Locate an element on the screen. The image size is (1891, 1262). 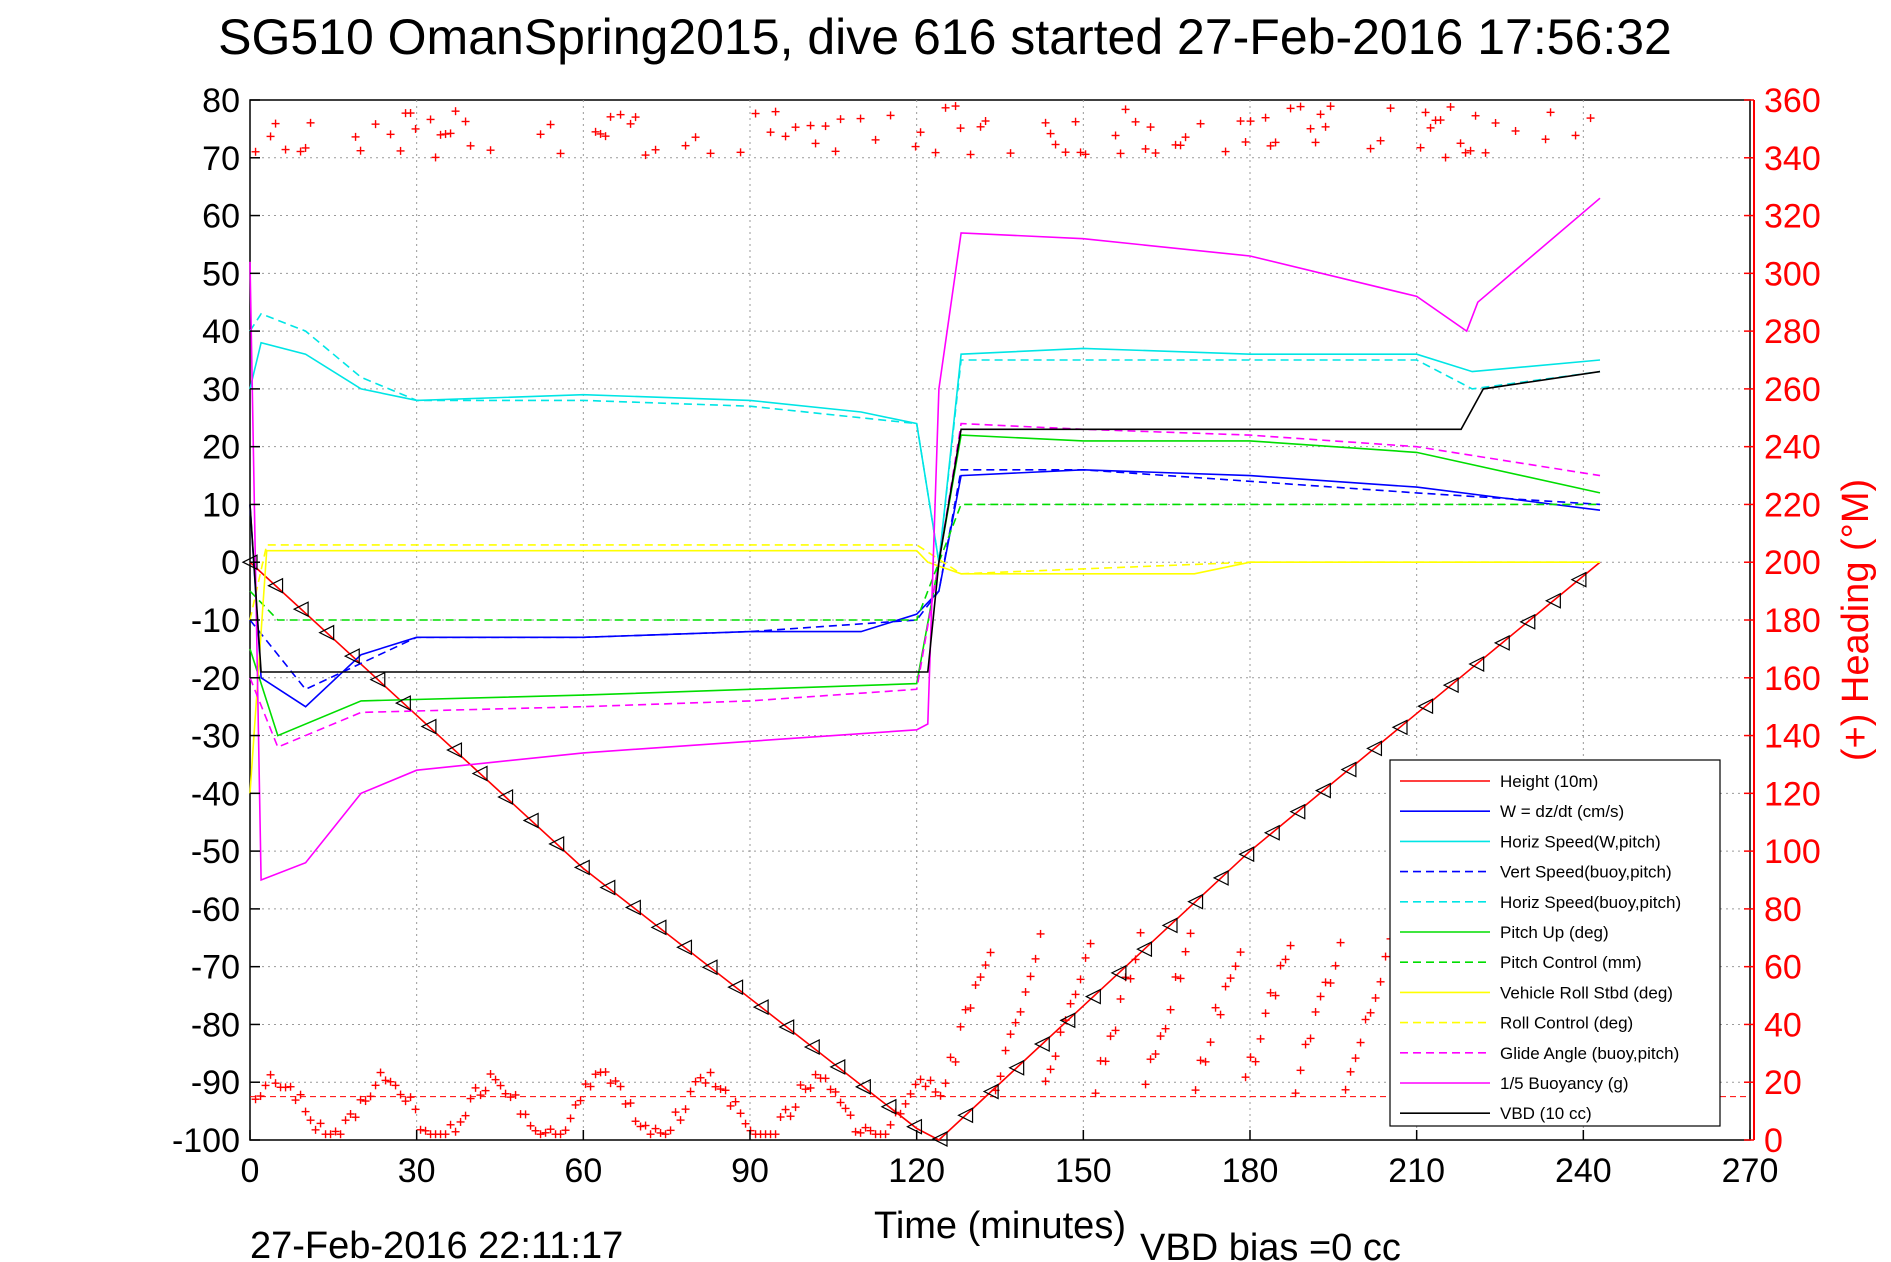
y-tick-label: 50 is located at coordinates (221, 274).